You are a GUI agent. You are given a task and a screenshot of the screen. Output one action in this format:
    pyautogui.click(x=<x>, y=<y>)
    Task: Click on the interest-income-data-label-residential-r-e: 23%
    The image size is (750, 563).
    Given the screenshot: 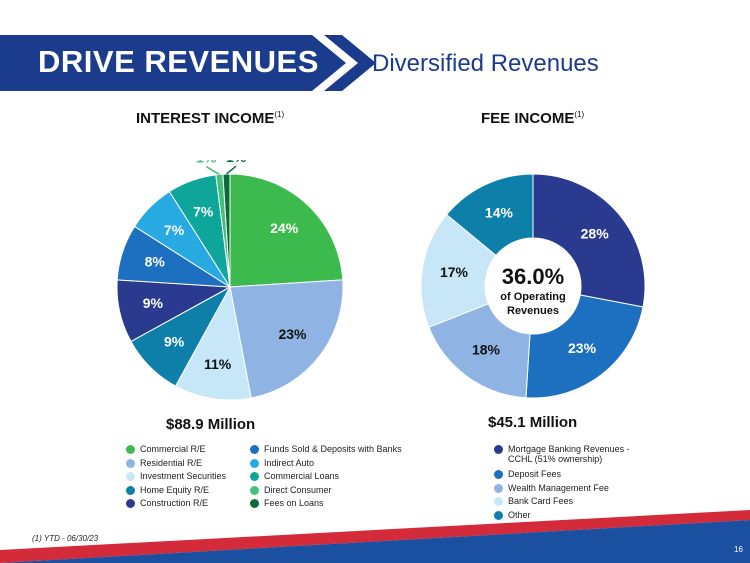 What is the action you would take?
    pyautogui.click(x=292, y=334)
    